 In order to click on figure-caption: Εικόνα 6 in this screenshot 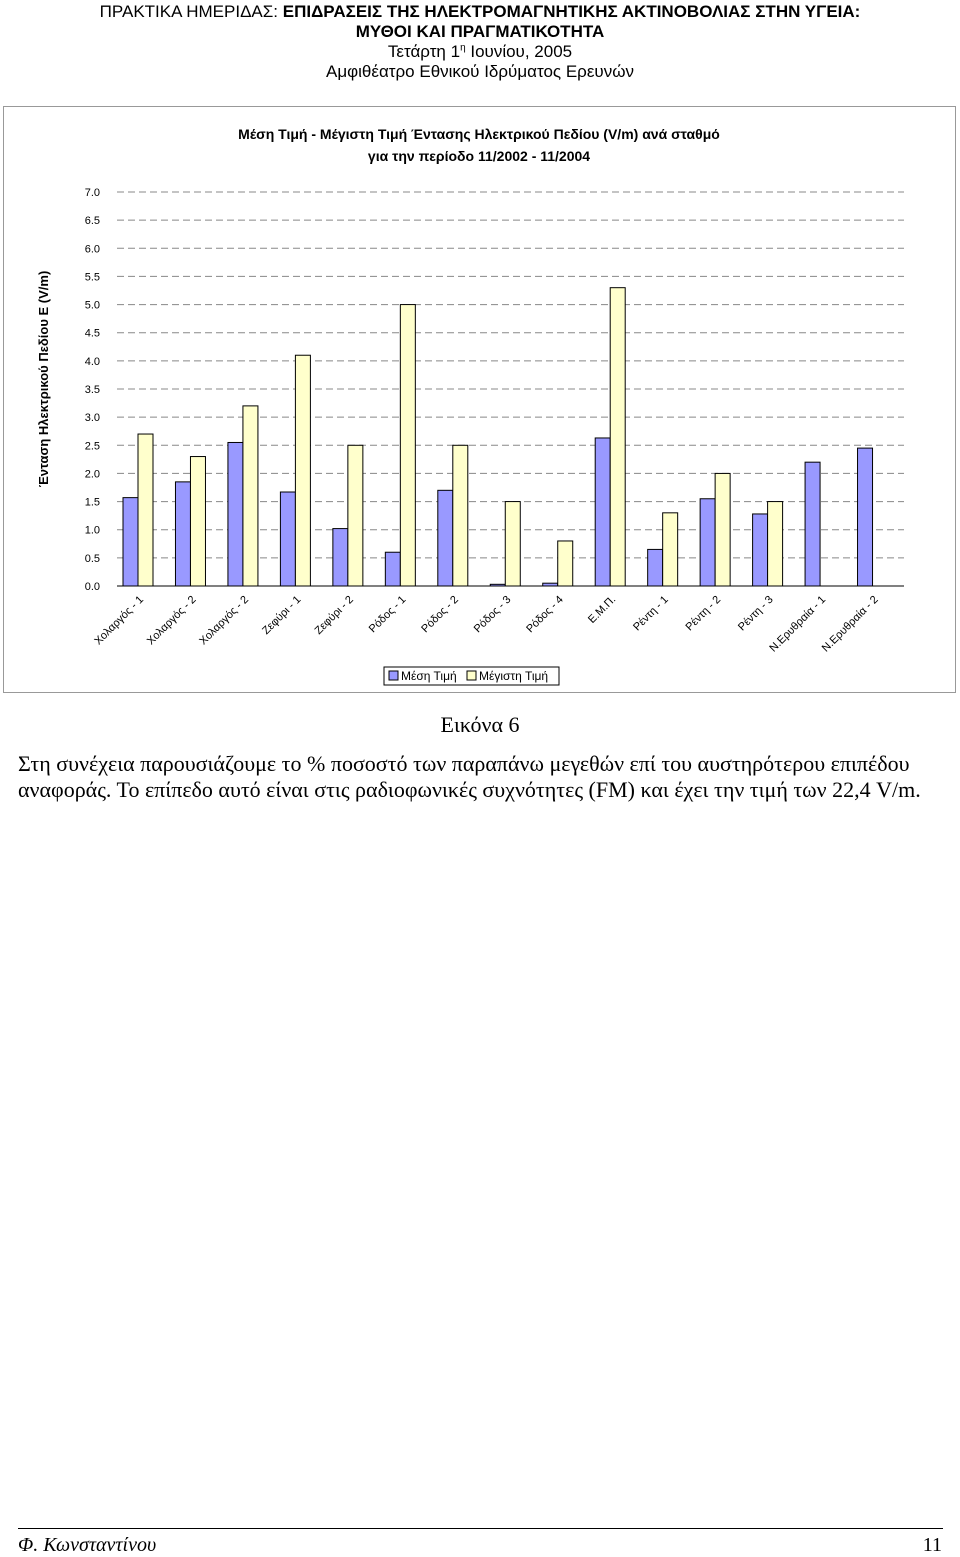, I will do `click(480, 724)`.